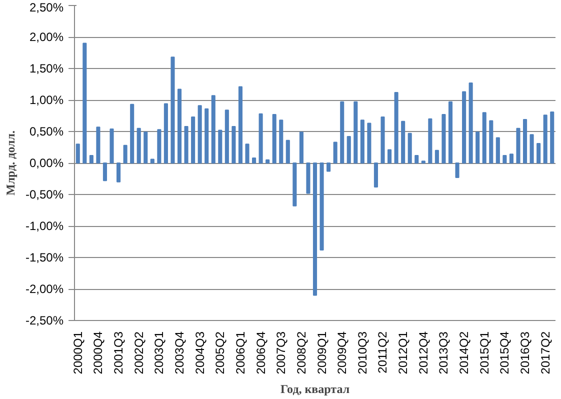  Describe the element at coordinates (525, 352) in the screenshot. I see `x-tick-label: 2016Q3` at that location.